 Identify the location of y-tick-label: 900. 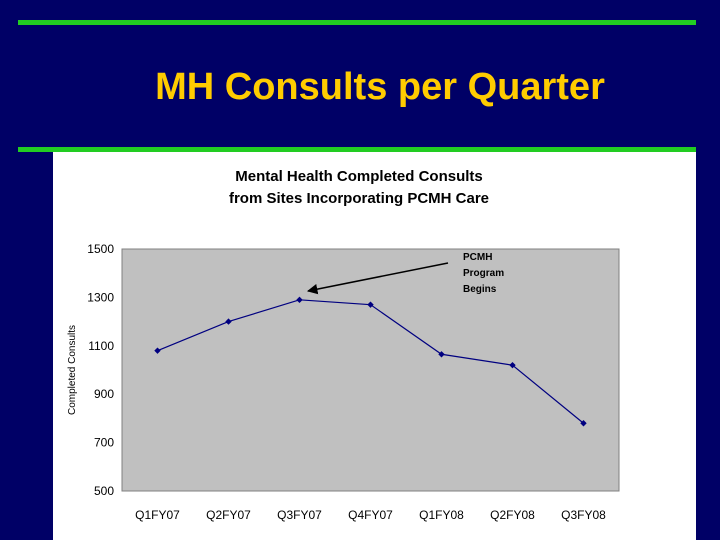
(104, 394).